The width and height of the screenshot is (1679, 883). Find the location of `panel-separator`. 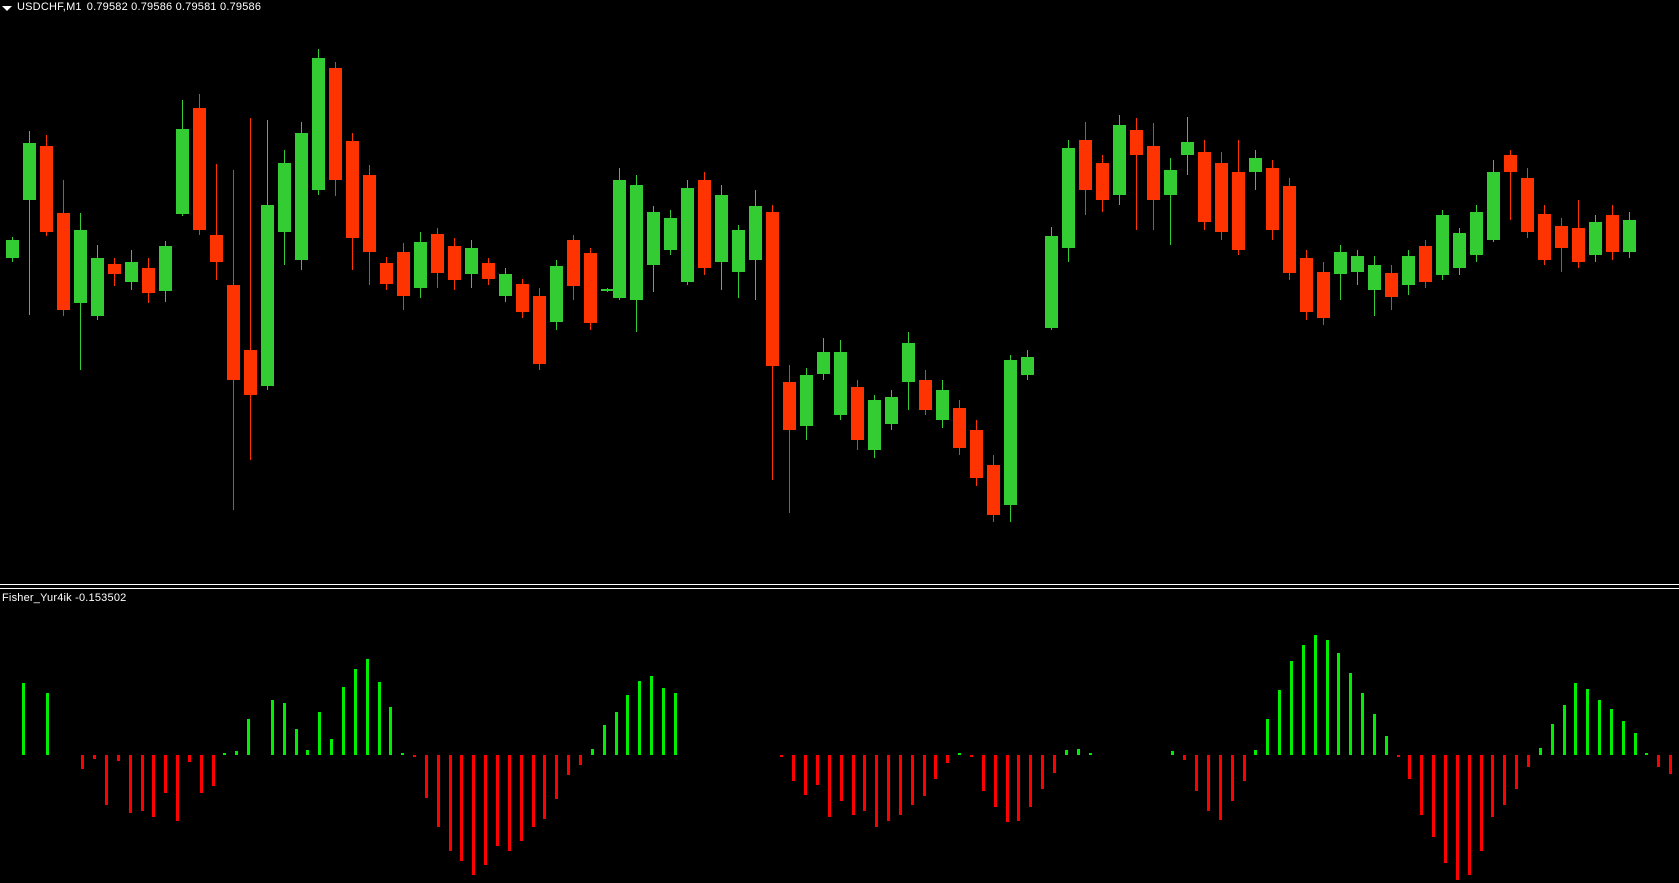

panel-separator is located at coordinates (839, 587).